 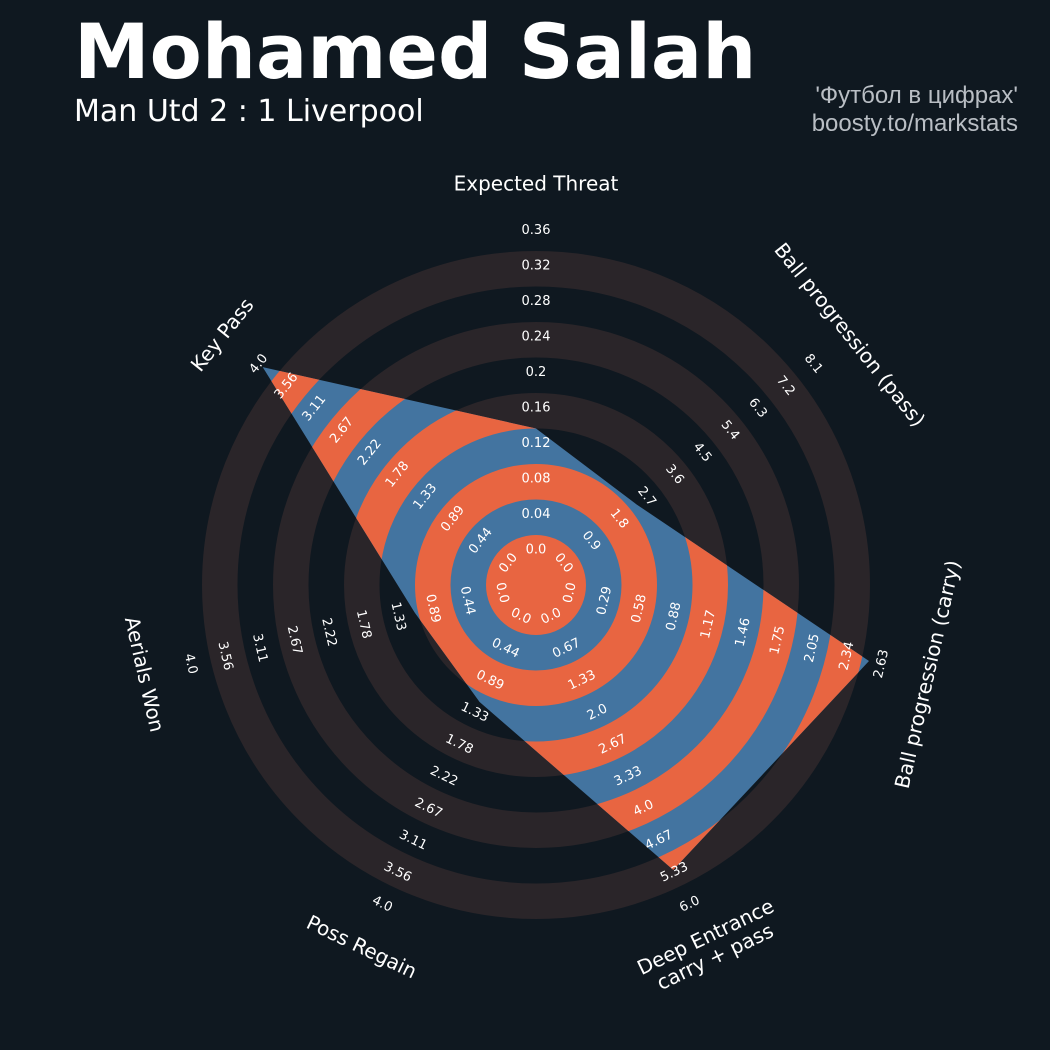 I want to click on axis-tick-label: 0.24, so click(x=536, y=337).